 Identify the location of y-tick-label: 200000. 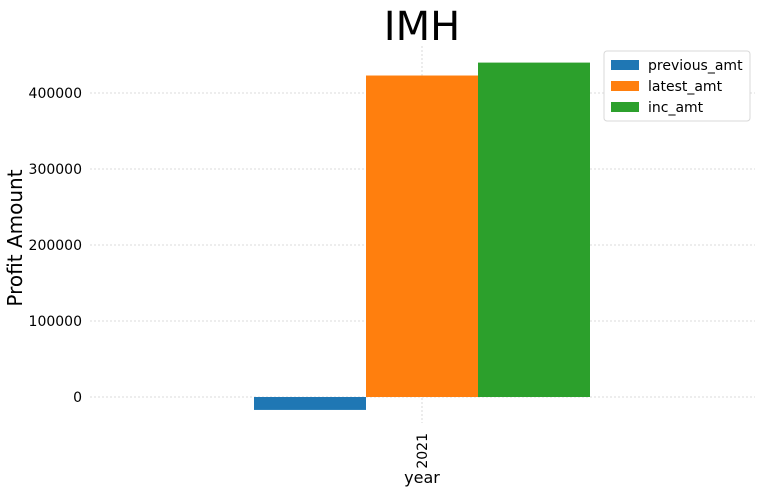
(55, 246).